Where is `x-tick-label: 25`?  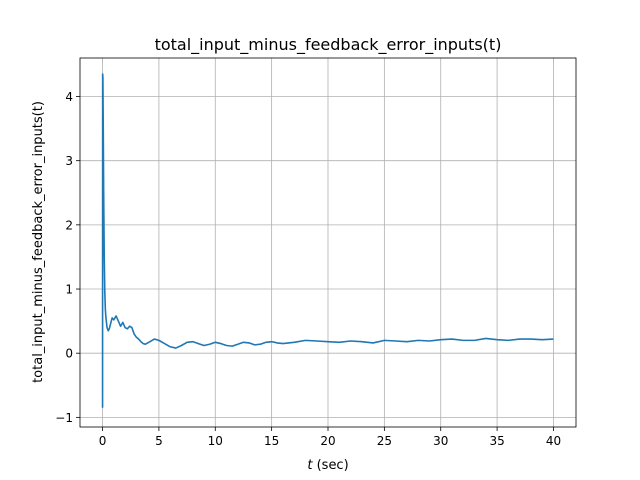
x-tick-label: 25 is located at coordinates (384, 441).